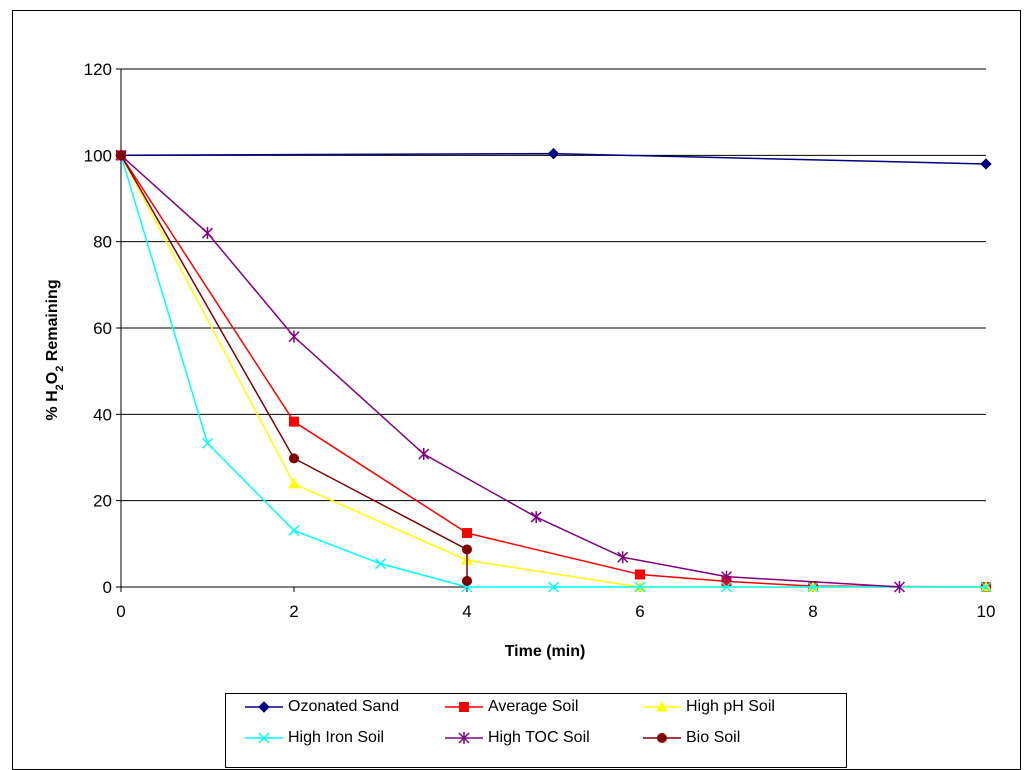 This screenshot has height=770, width=1034. Describe the element at coordinates (639, 611) in the screenshot. I see `x-tick-label: 6` at that location.